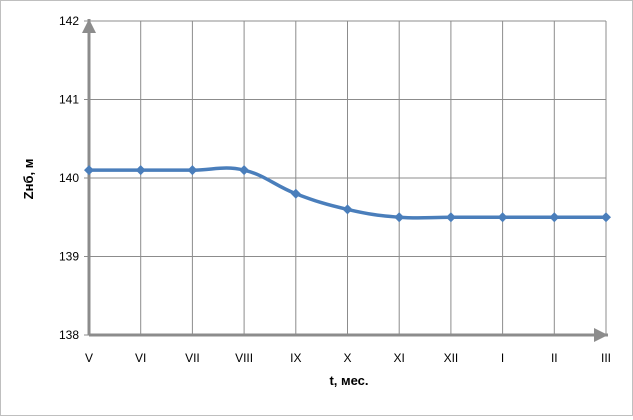  I want to click on y-axis-arrow, so click(89, 26).